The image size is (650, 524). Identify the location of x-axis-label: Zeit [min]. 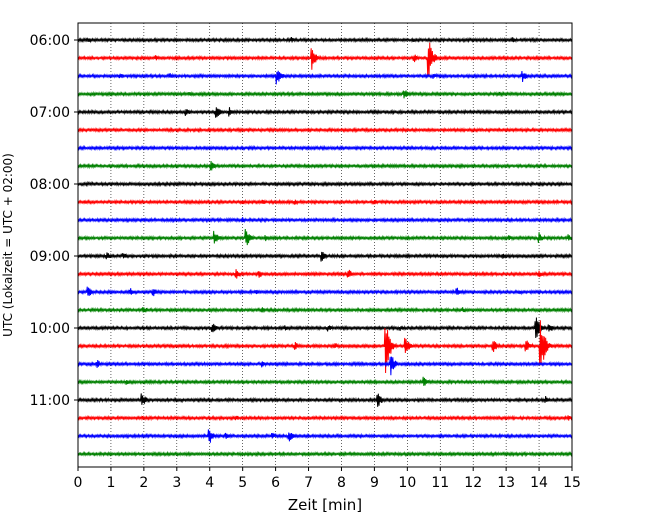
(325, 505).